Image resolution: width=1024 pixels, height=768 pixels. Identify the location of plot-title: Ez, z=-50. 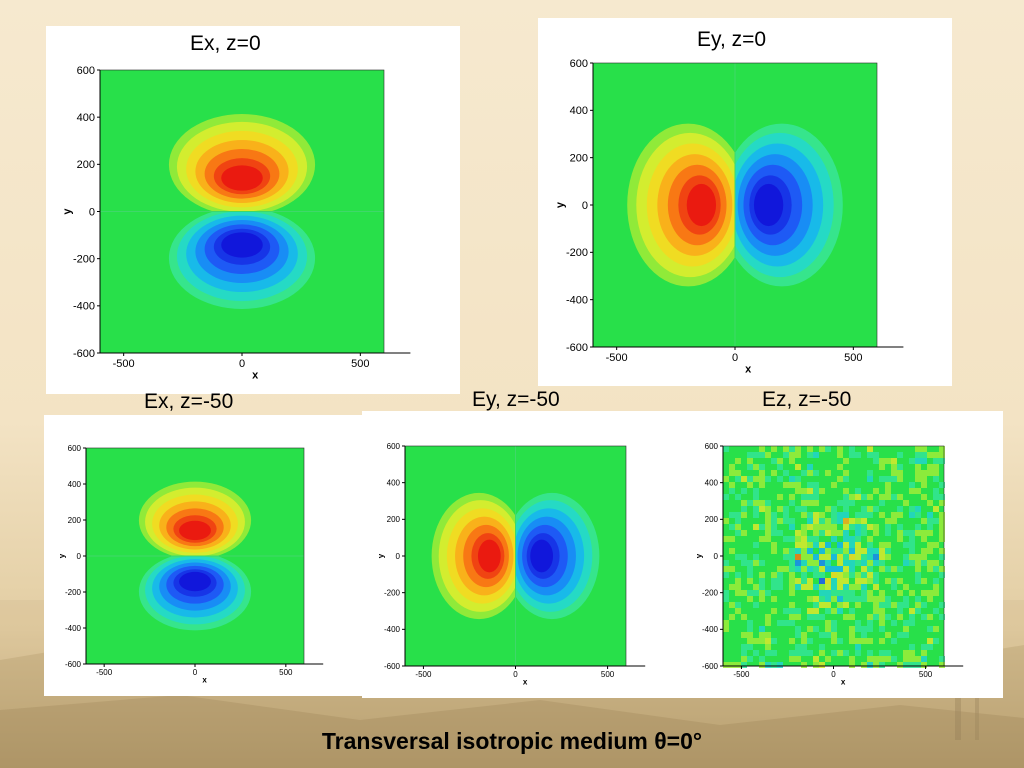
(807, 399).